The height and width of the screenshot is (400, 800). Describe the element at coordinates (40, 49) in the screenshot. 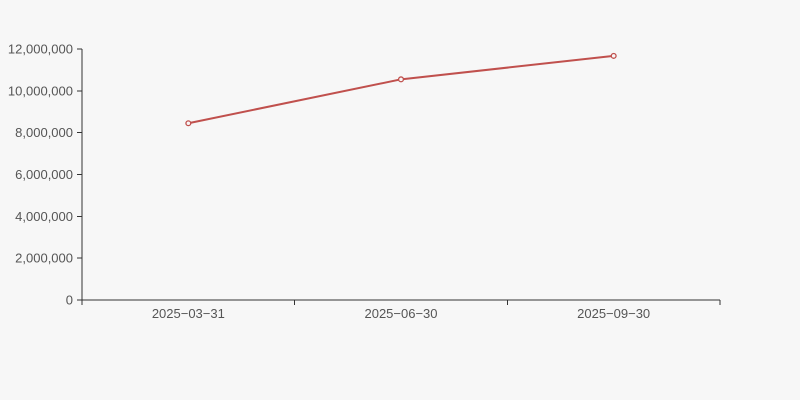

I see `y-axis-tick-label: 12,000,000` at that location.